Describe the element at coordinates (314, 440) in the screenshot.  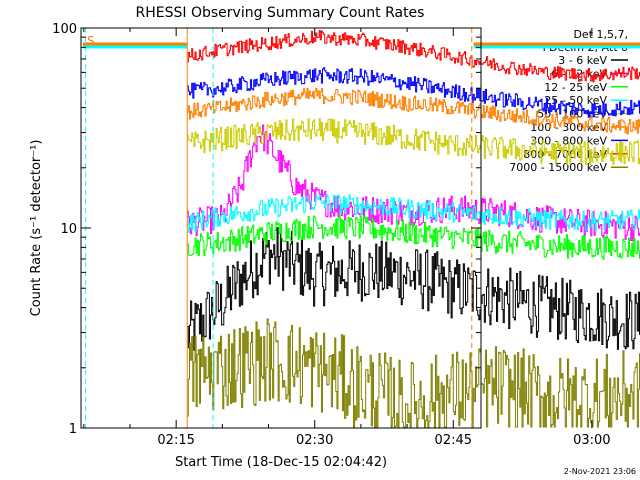
I see `x-tick-label: 02:30` at that location.